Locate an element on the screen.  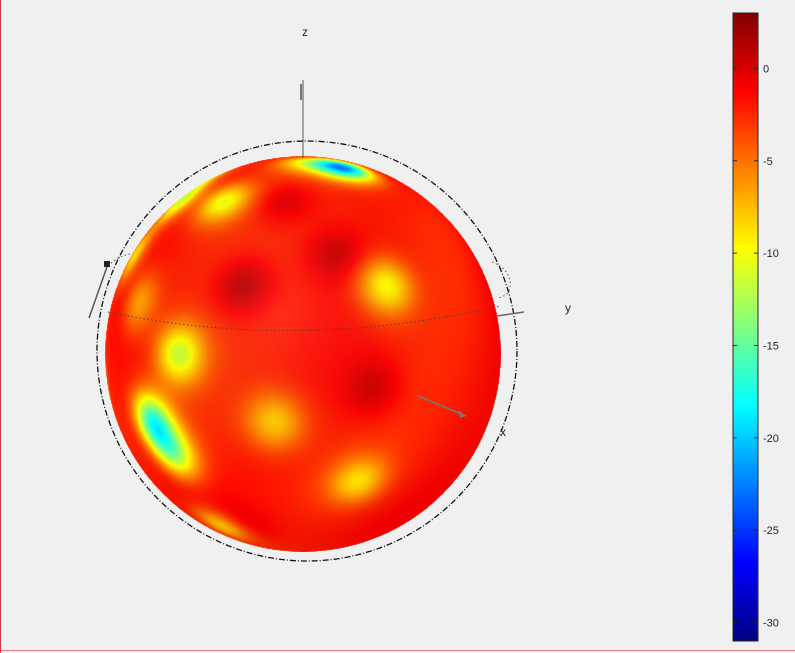
window-left-border is located at coordinates (0, 326).